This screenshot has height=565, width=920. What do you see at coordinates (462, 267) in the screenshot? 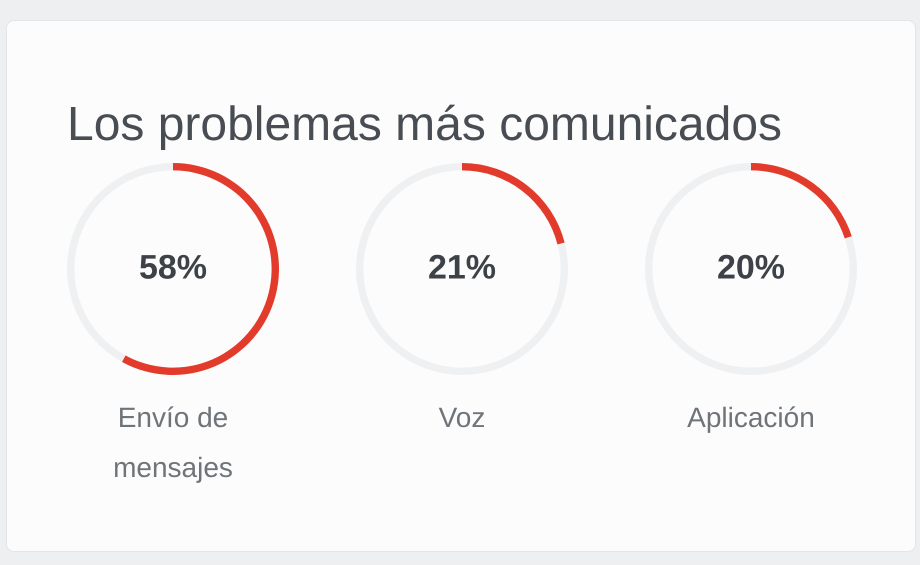
I see `text: 21%` at bounding box center [462, 267].